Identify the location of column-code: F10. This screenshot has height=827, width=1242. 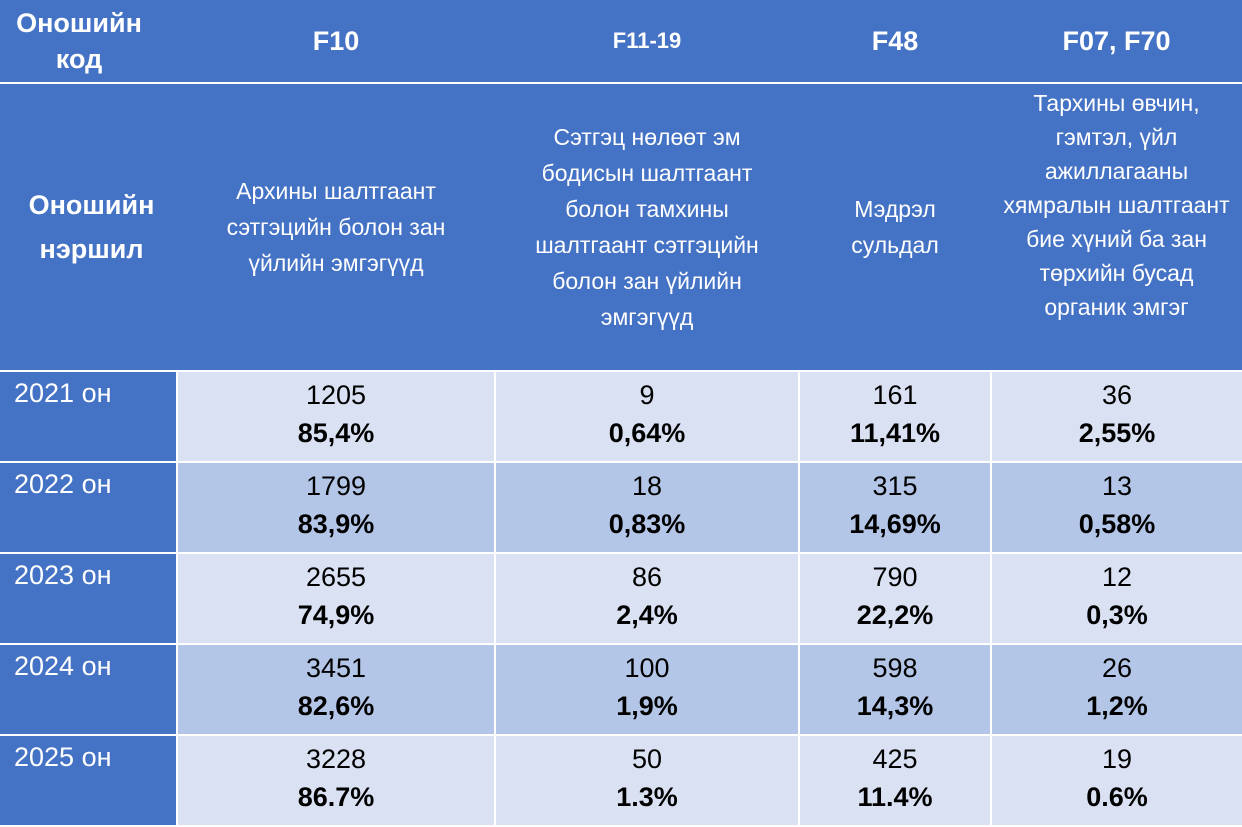
(336, 41).